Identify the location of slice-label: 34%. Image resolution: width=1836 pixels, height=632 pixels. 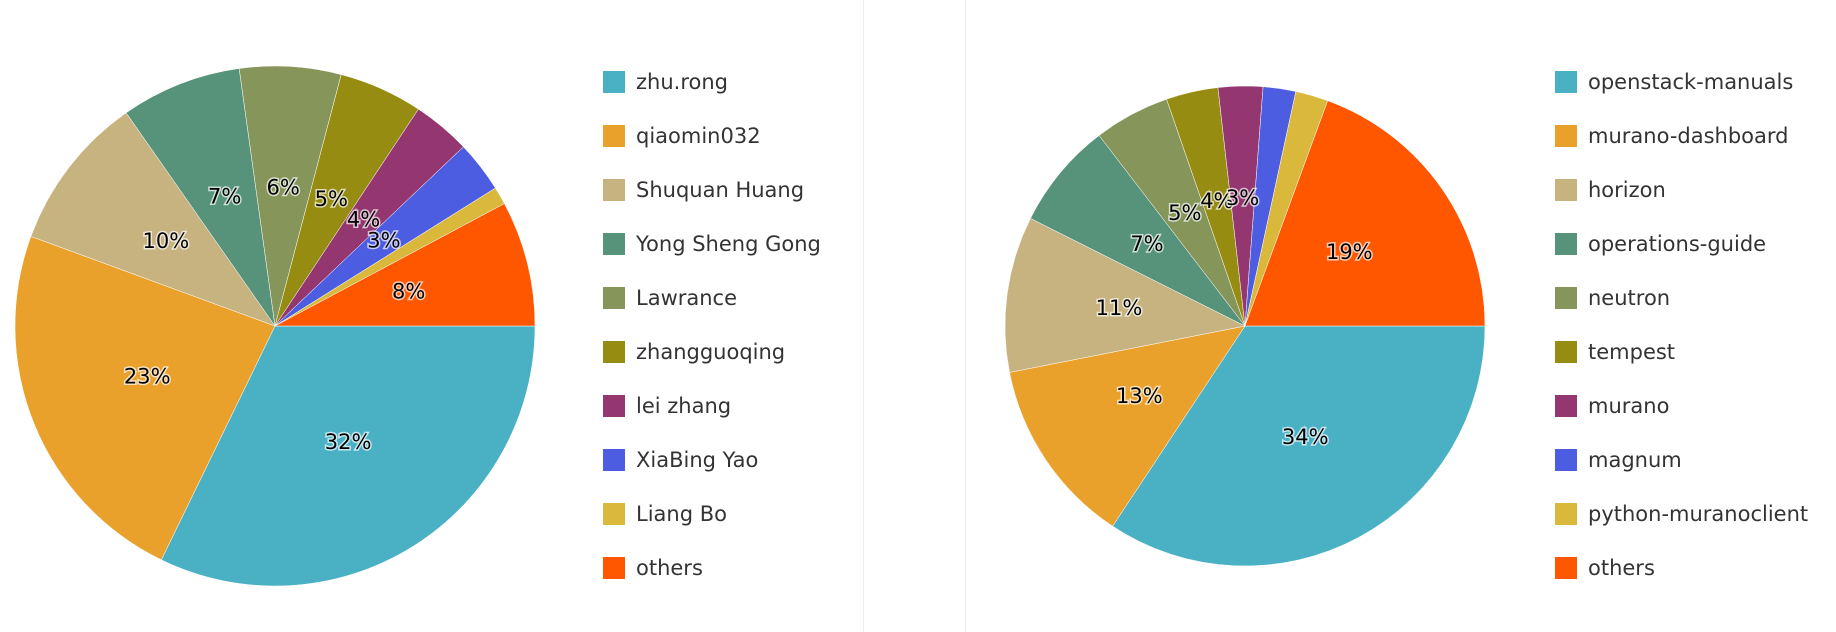
(1305, 437).